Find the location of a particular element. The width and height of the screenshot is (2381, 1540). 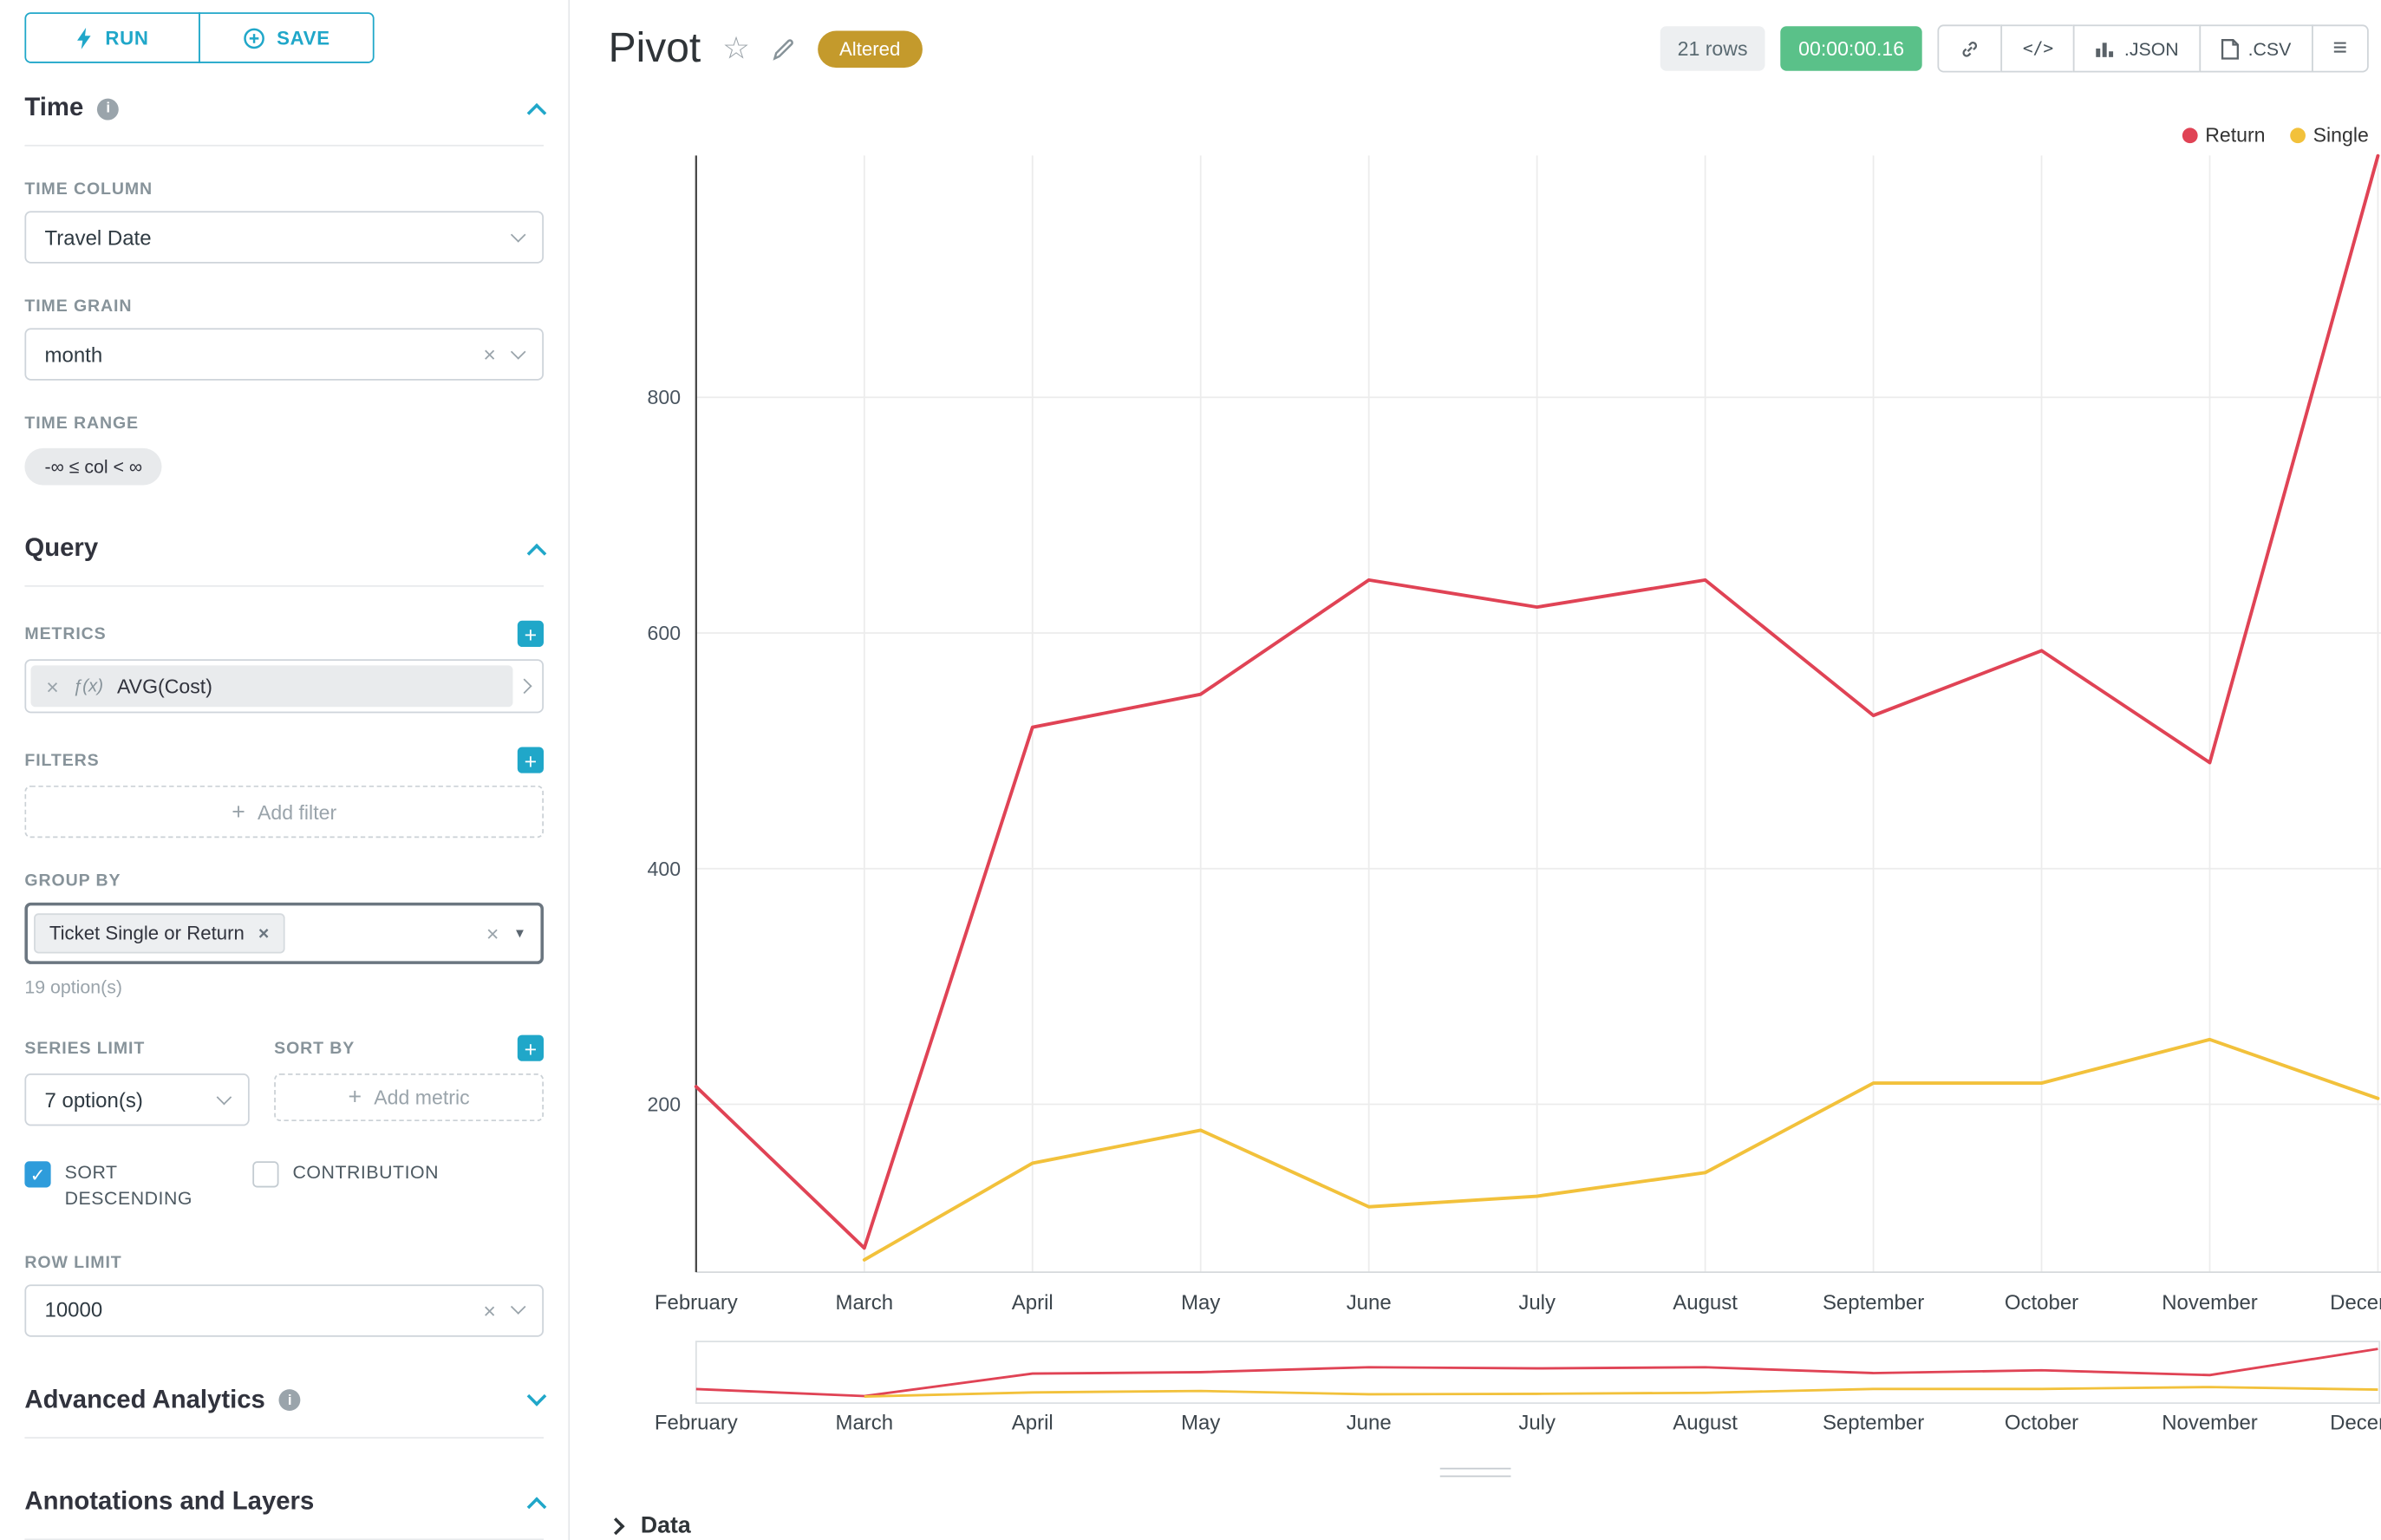

add-sort-metric-dropzone: + Add metric is located at coordinates (409, 1097).